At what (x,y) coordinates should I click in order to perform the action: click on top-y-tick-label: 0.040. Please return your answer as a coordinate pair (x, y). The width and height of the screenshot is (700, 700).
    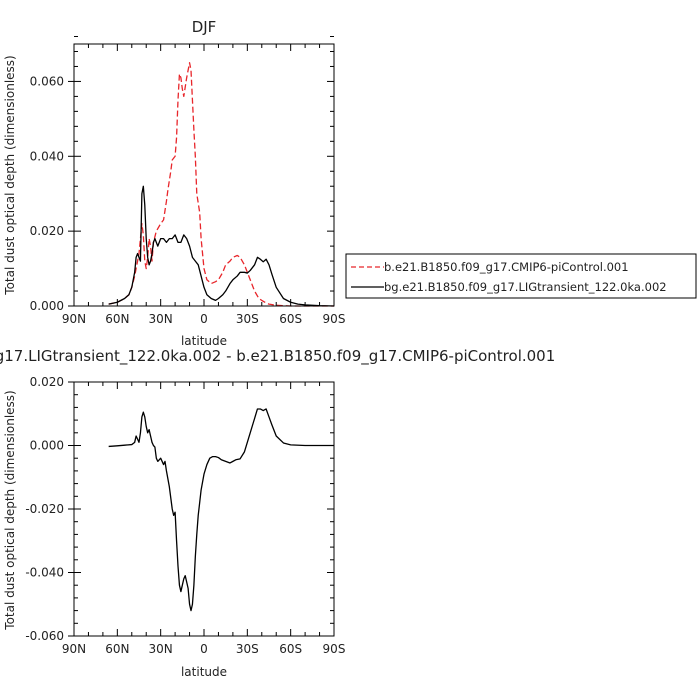
    Looking at the image, I should click on (47, 156).